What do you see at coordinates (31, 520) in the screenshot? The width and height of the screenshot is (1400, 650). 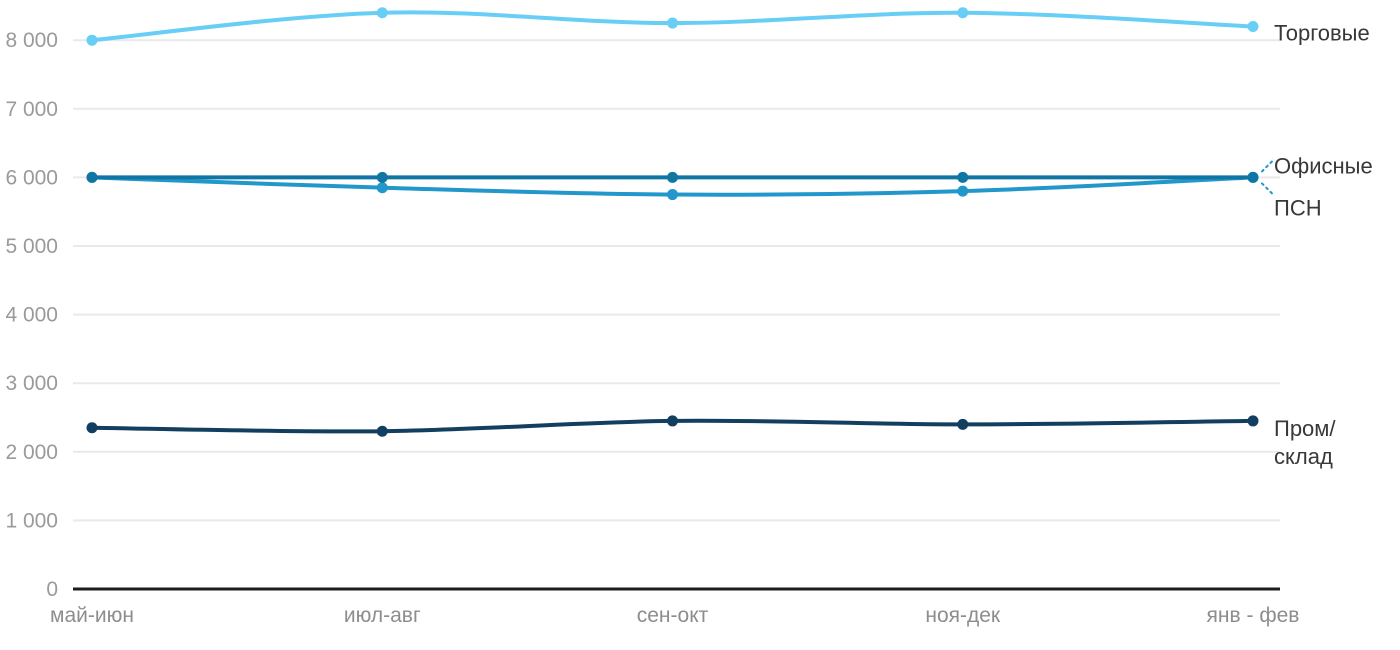 I see `y-axis-tick-label: 1 000` at bounding box center [31, 520].